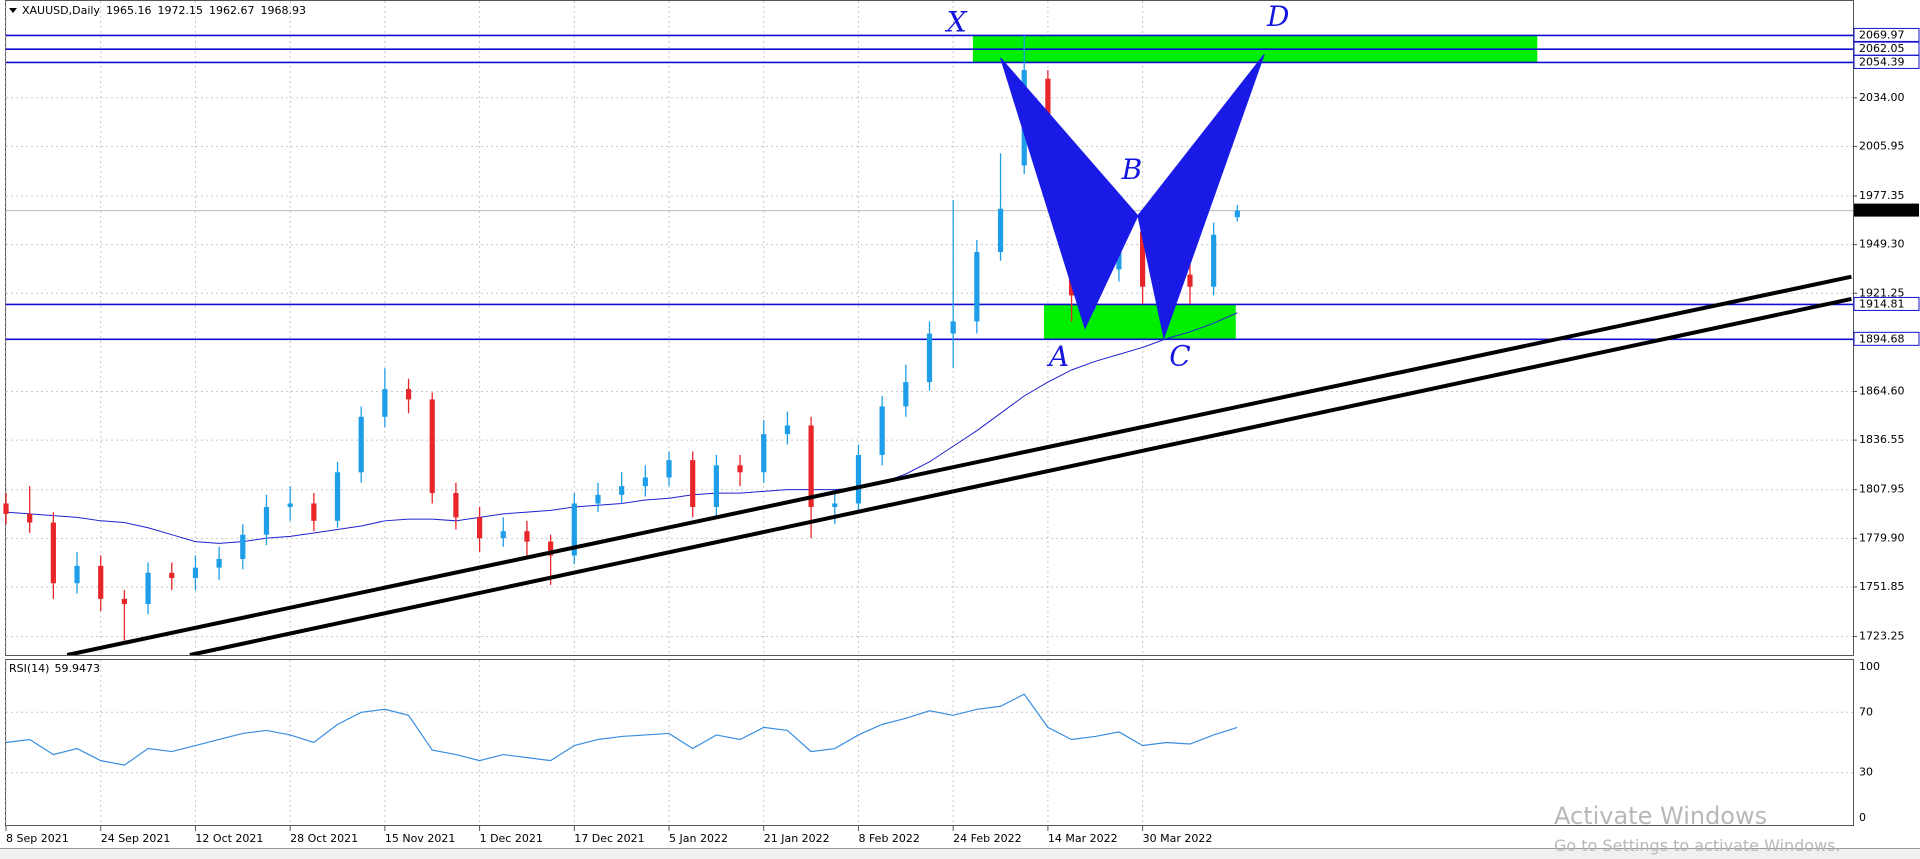 The image size is (1920, 859). What do you see at coordinates (797, 838) in the screenshot?
I see `x-tick-label: 21 Jan 2022` at bounding box center [797, 838].